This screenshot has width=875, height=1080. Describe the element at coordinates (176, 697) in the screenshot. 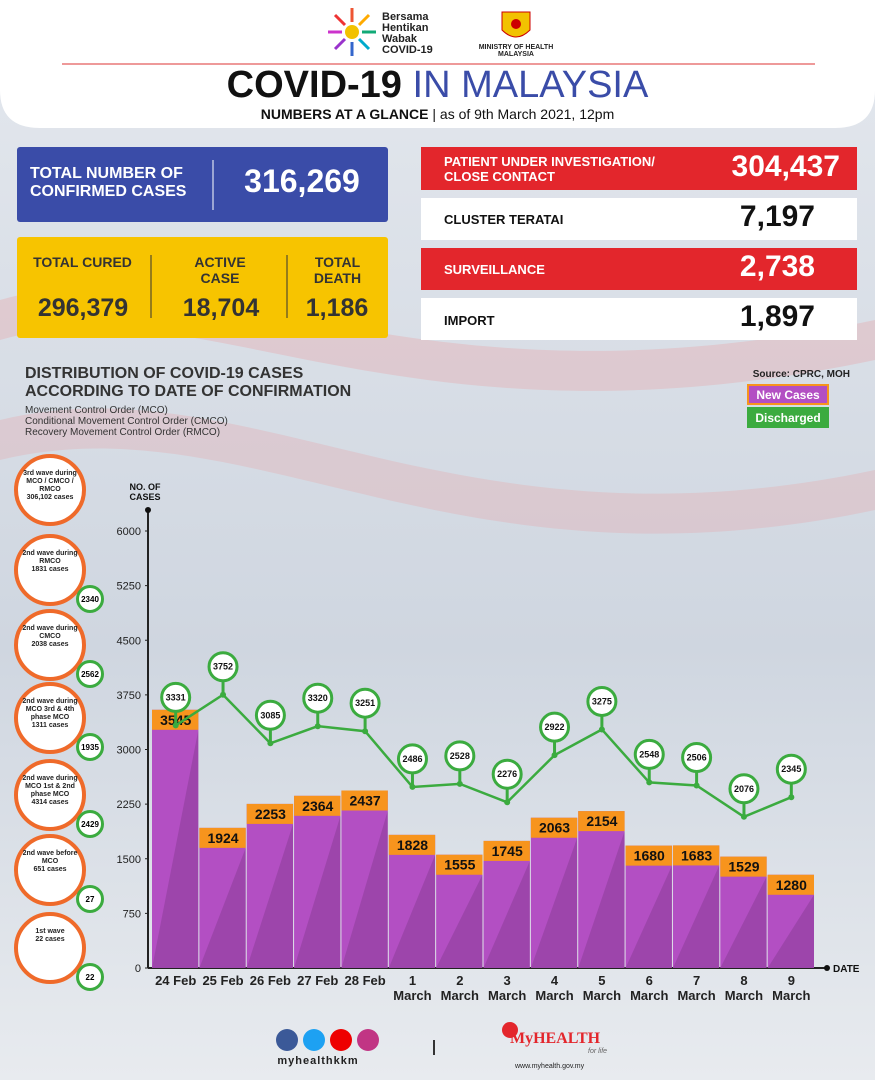

I see `point-value-label: 3331` at that location.